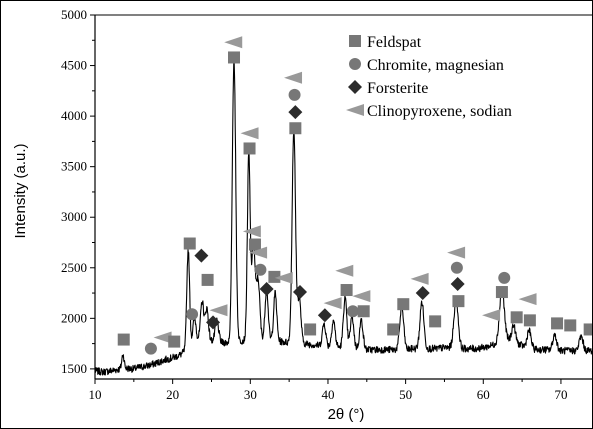  I want to click on x-tick-label: 60, so click(483, 394).